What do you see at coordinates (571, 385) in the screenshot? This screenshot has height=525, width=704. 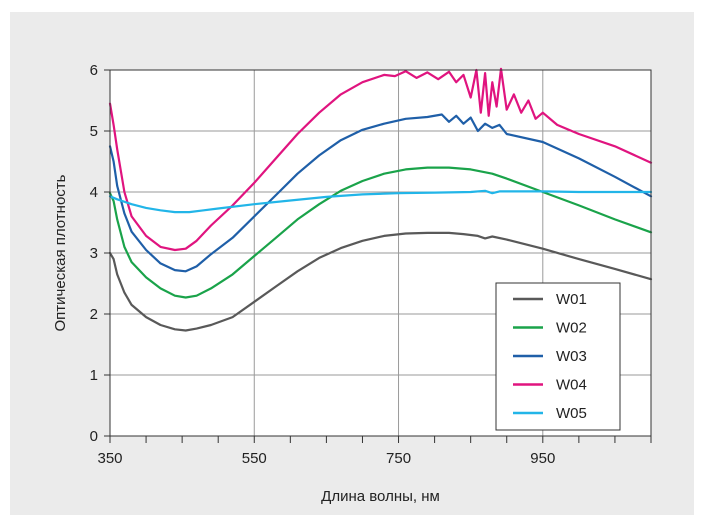 I see `legend-label-w04: W04` at bounding box center [571, 385].